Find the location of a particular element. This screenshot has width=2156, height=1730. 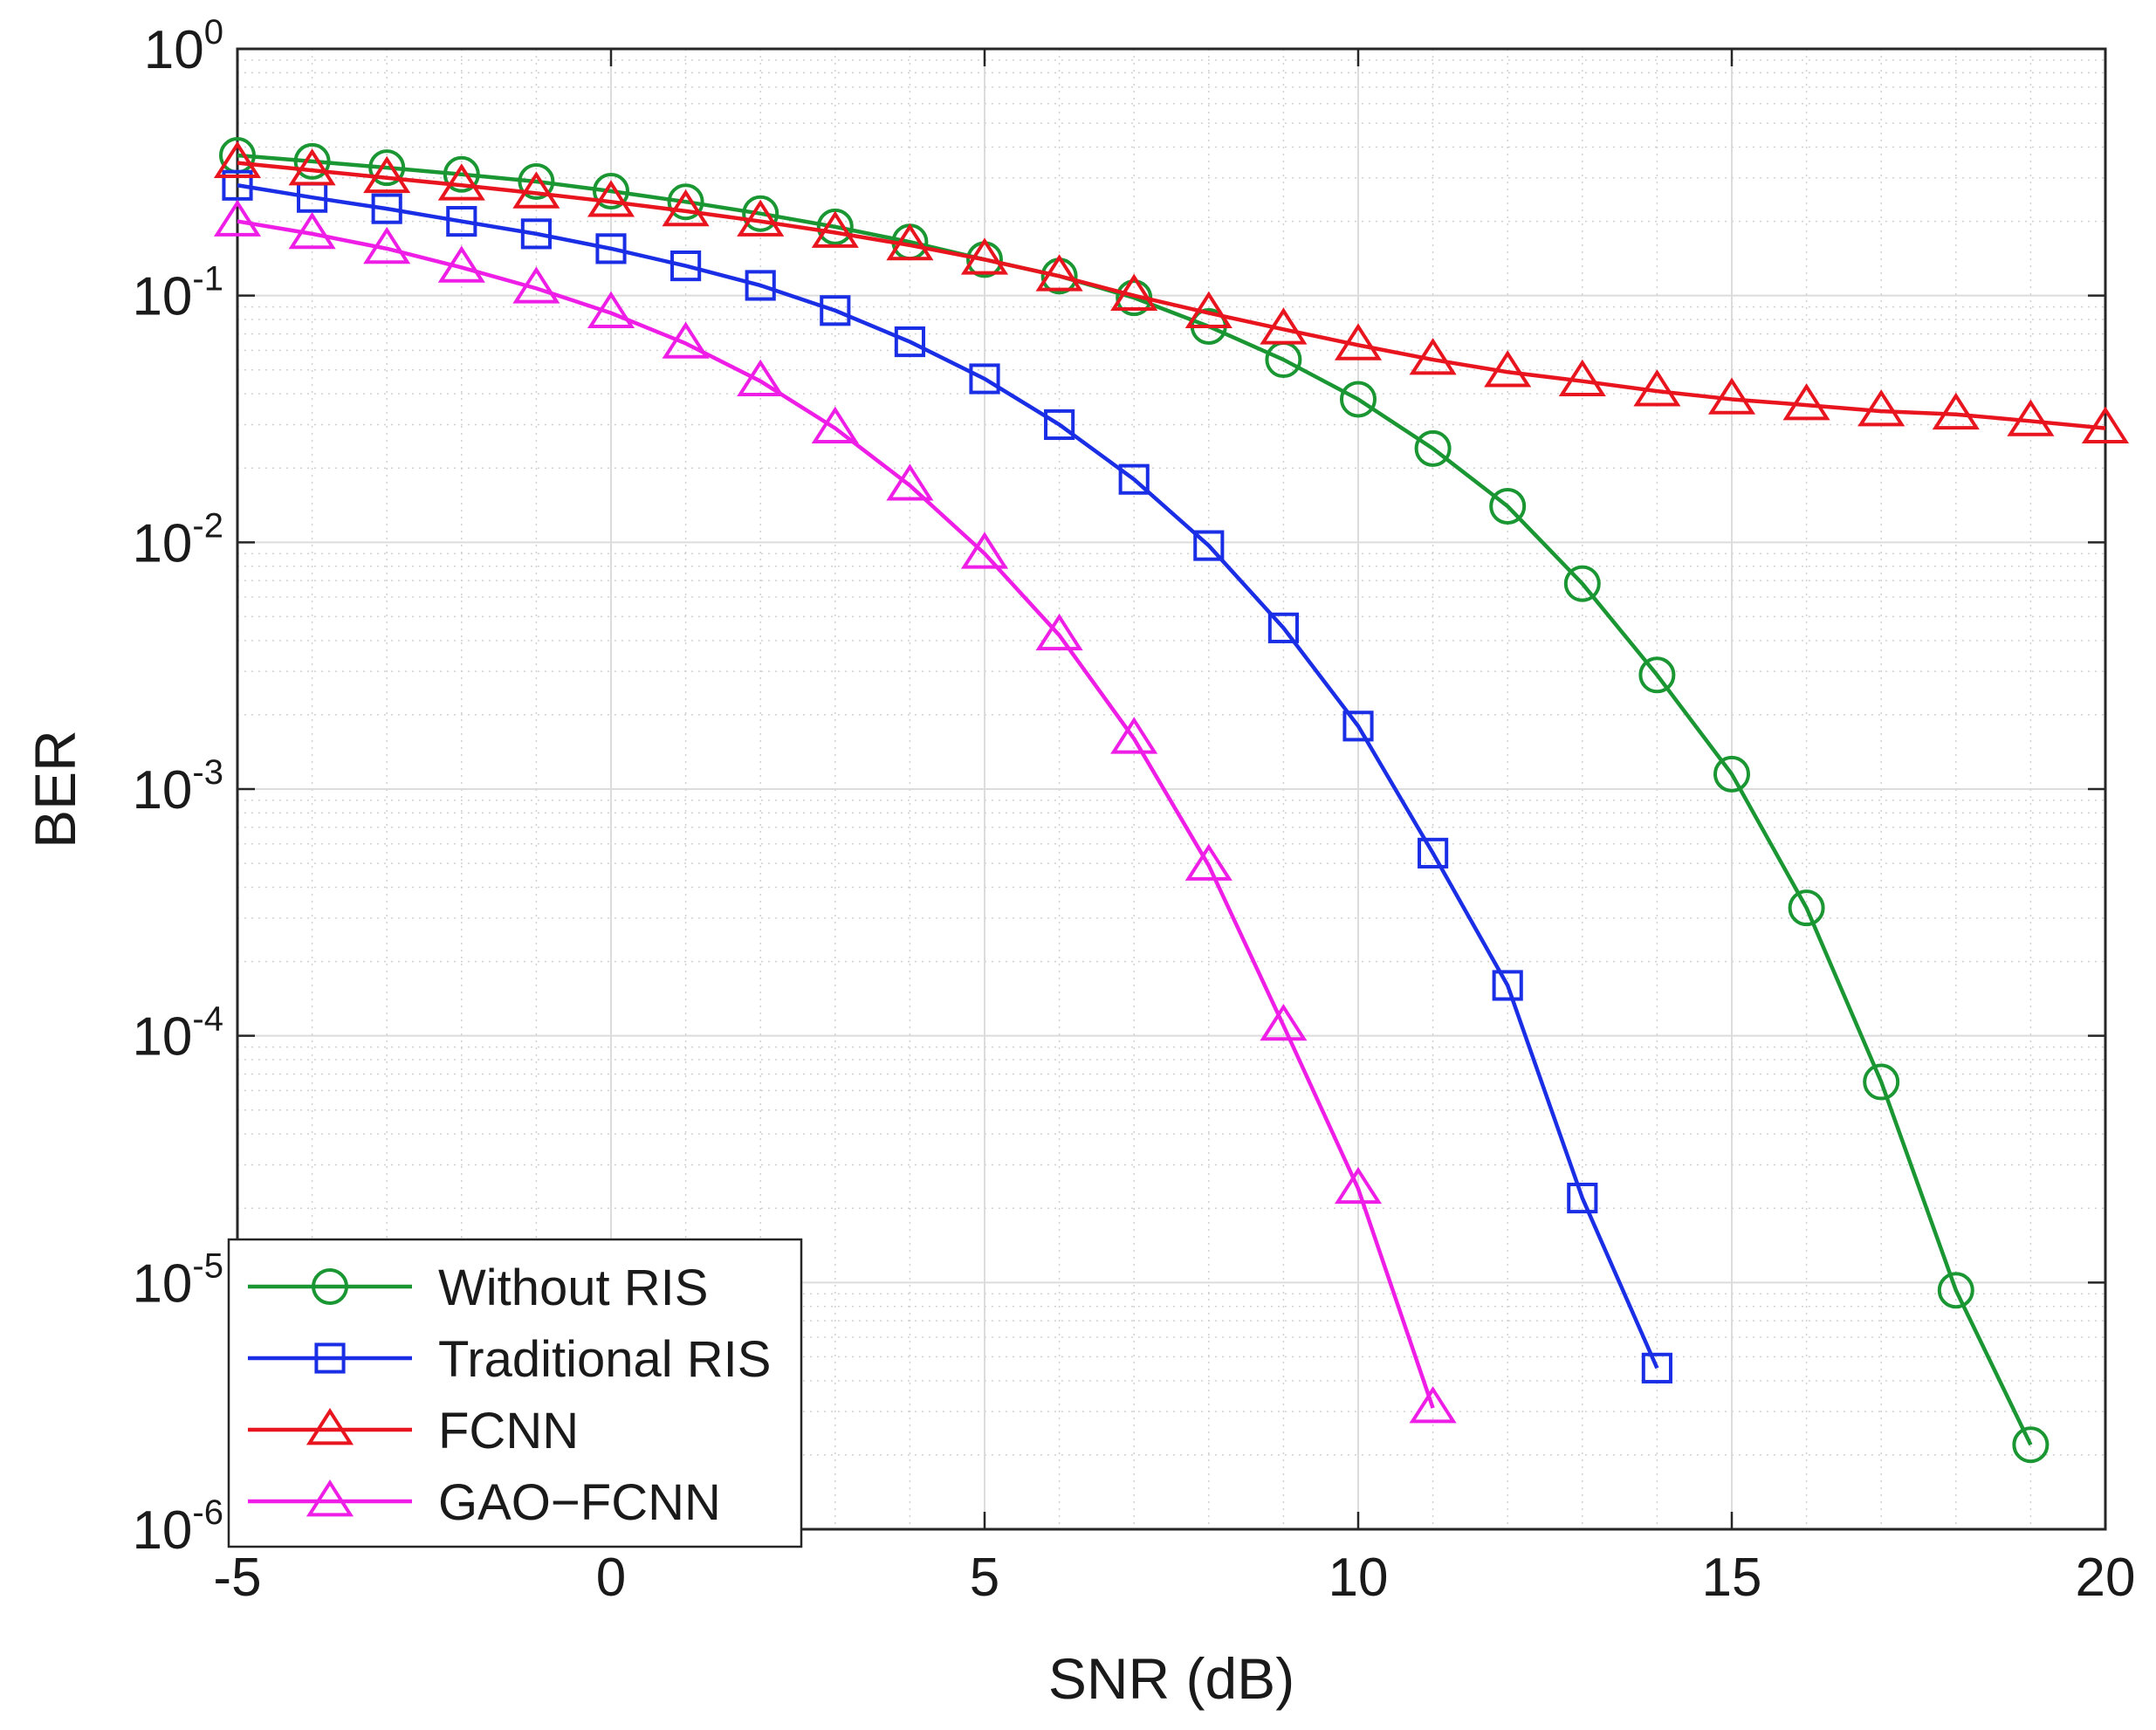

legend-item: GAO−FCNN is located at coordinates (484, 1502).